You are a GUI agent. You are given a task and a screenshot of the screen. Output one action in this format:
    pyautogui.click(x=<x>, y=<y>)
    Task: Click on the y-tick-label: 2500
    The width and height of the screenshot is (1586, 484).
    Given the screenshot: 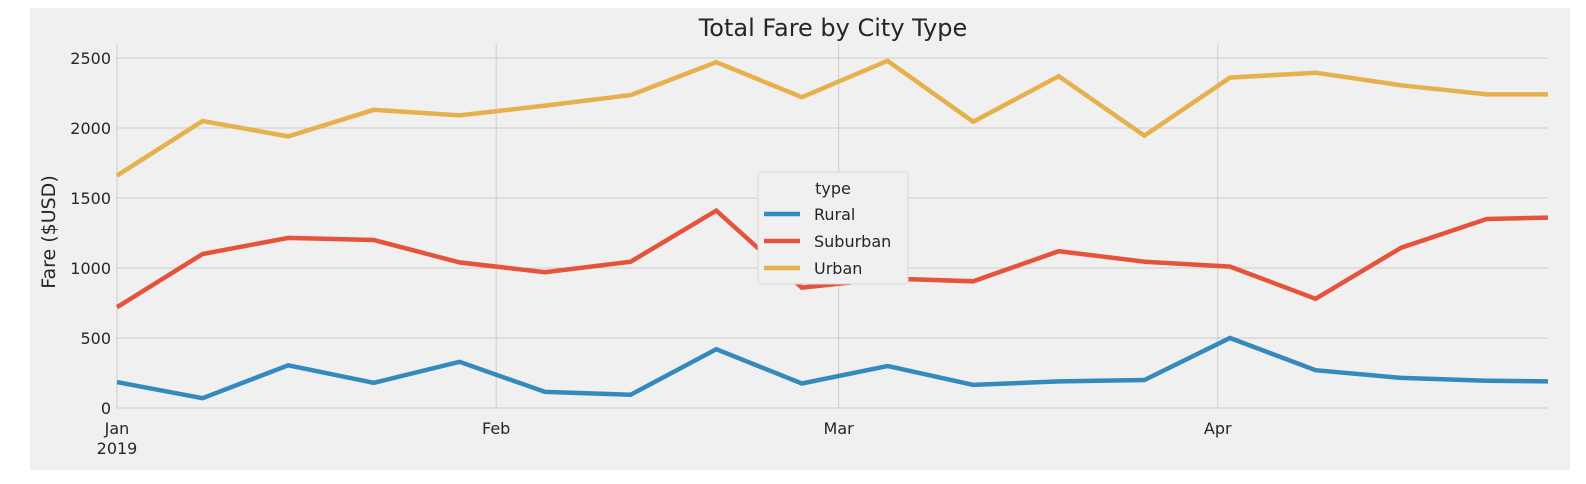 What is the action you would take?
    pyautogui.click(x=90, y=58)
    